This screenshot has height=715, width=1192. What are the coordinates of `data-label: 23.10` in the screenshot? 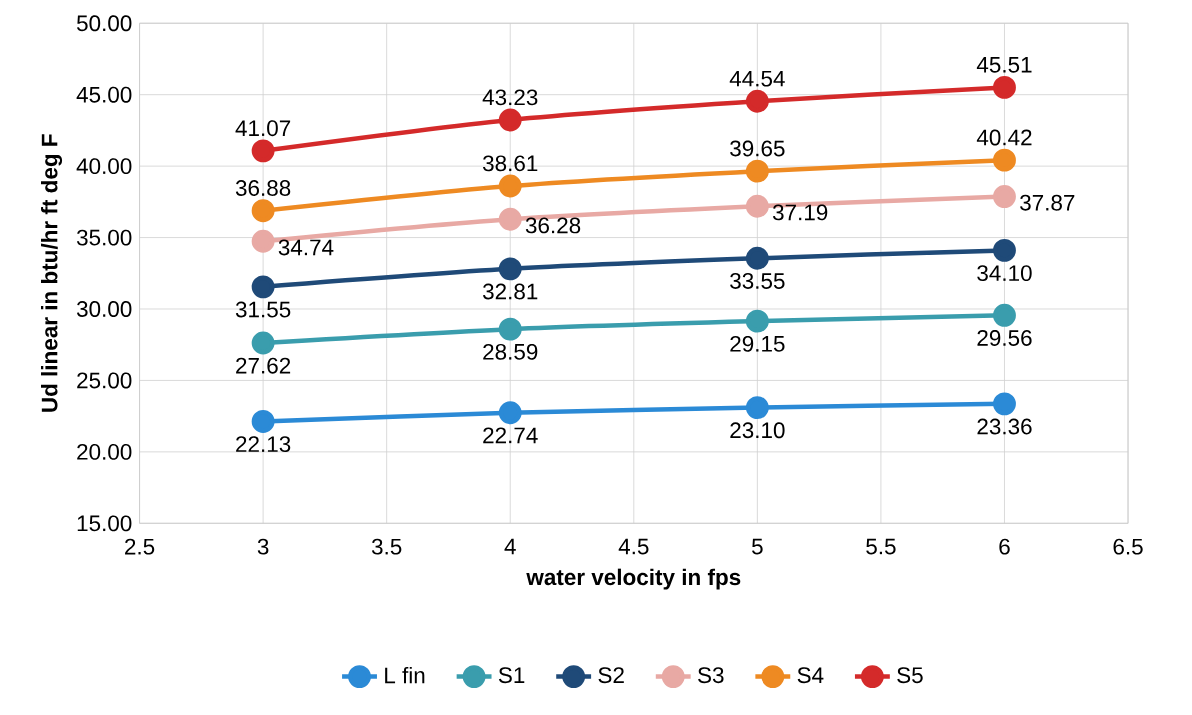 It's located at (757, 430).